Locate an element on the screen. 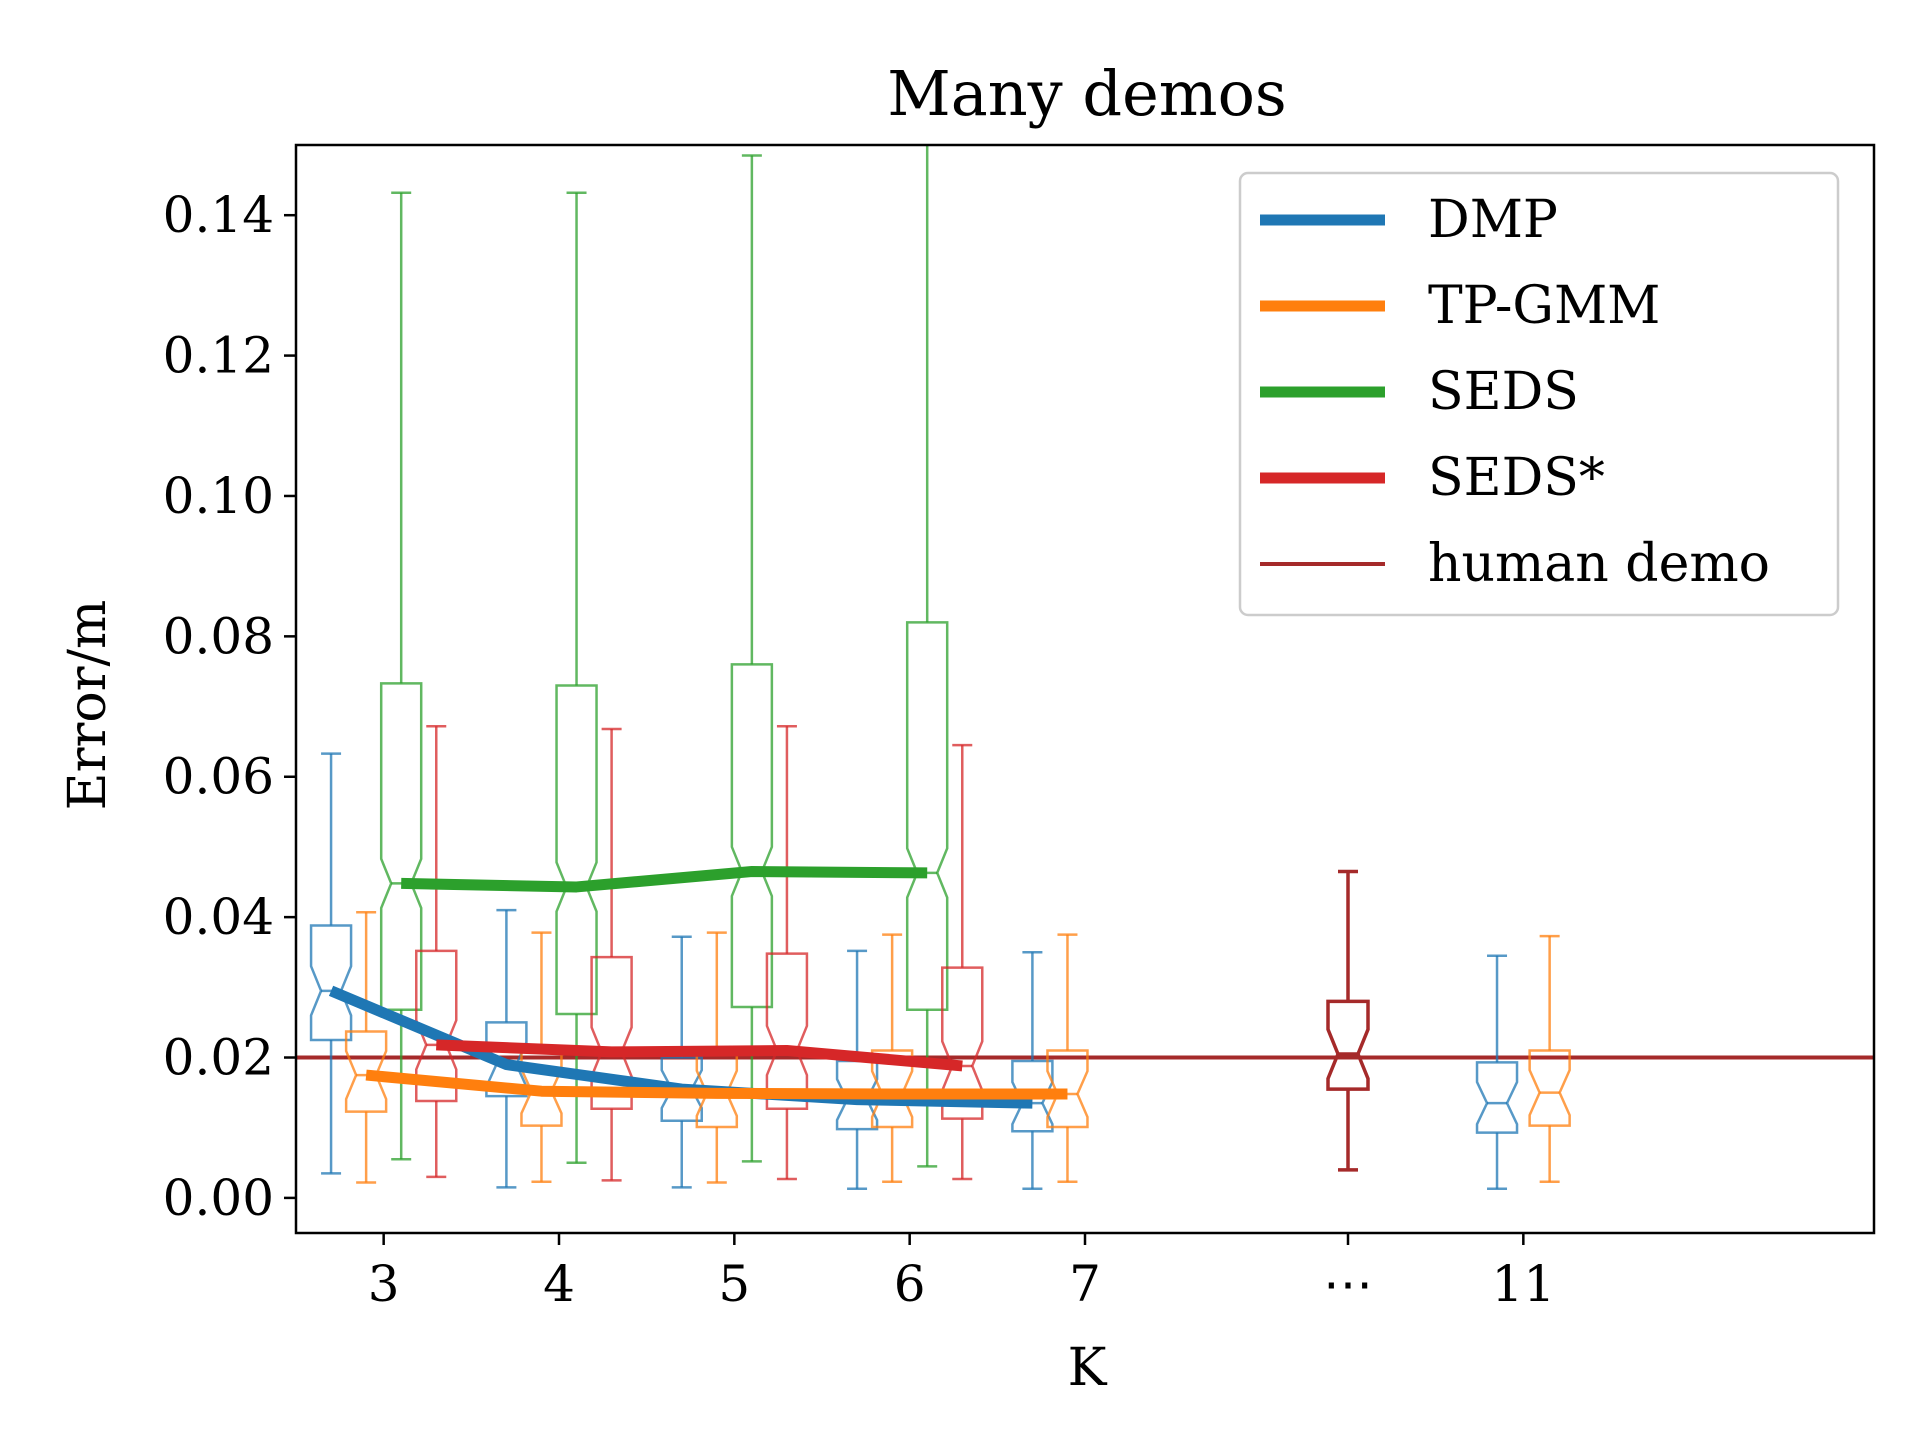 The width and height of the screenshot is (1920, 1440). y-tick-label-5: 0.10 is located at coordinates (218, 496).